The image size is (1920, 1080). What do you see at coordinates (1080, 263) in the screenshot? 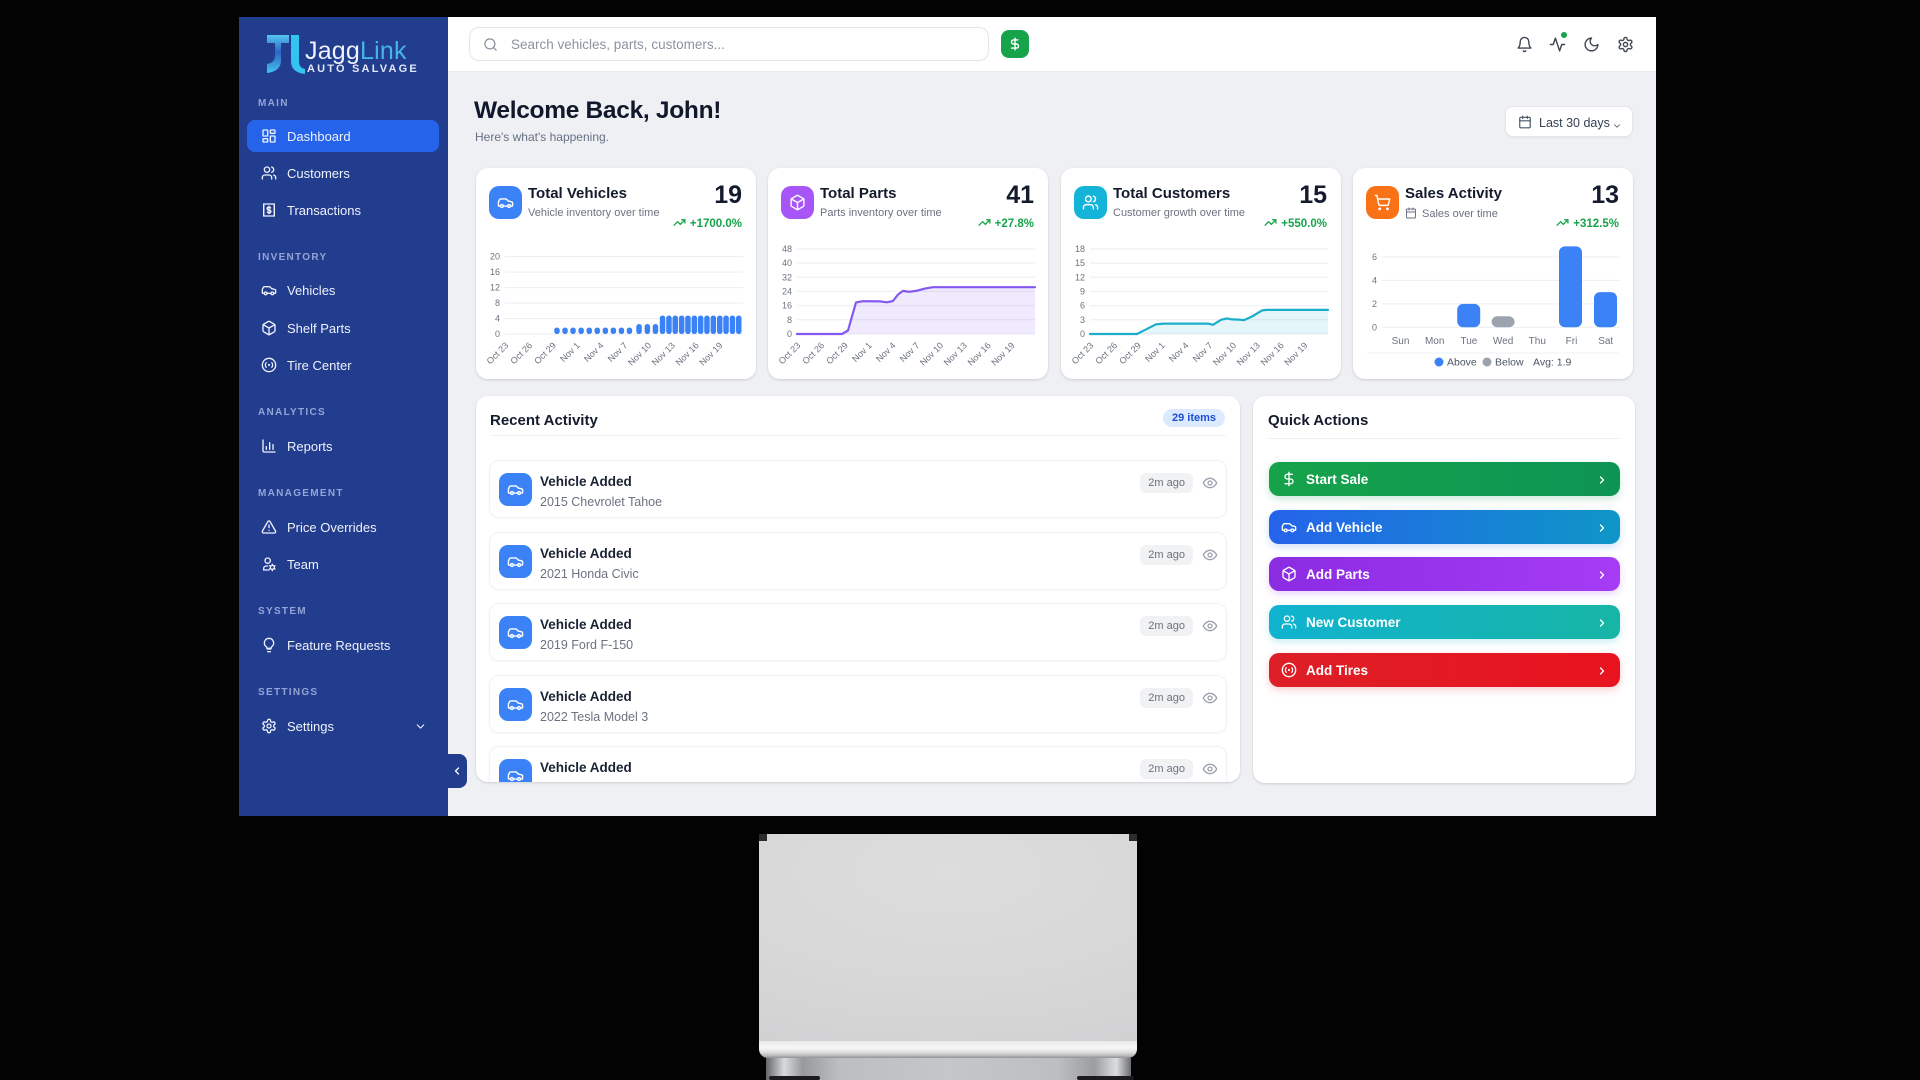
I see `svg-text: 15` at bounding box center [1080, 263].